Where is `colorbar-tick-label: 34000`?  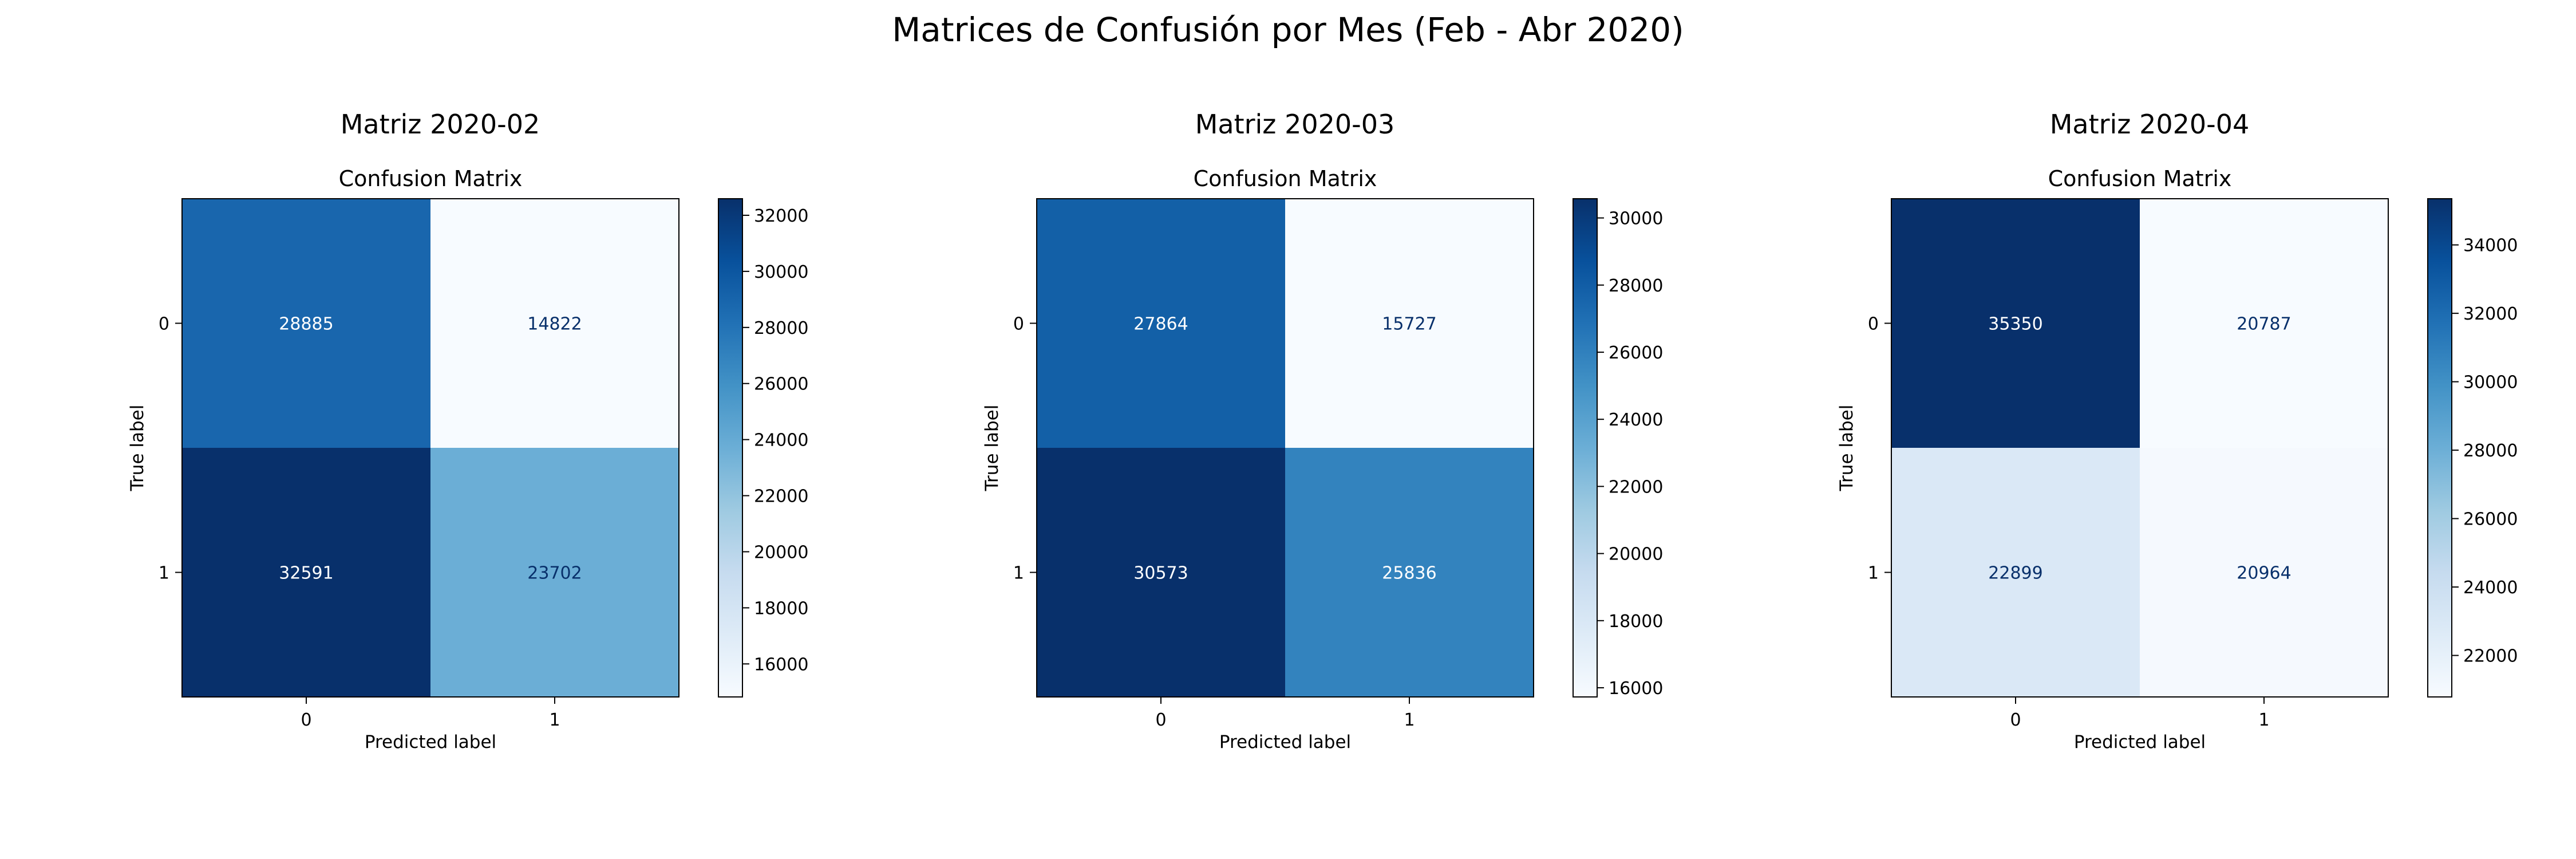
colorbar-tick-label: 34000 is located at coordinates (2490, 246).